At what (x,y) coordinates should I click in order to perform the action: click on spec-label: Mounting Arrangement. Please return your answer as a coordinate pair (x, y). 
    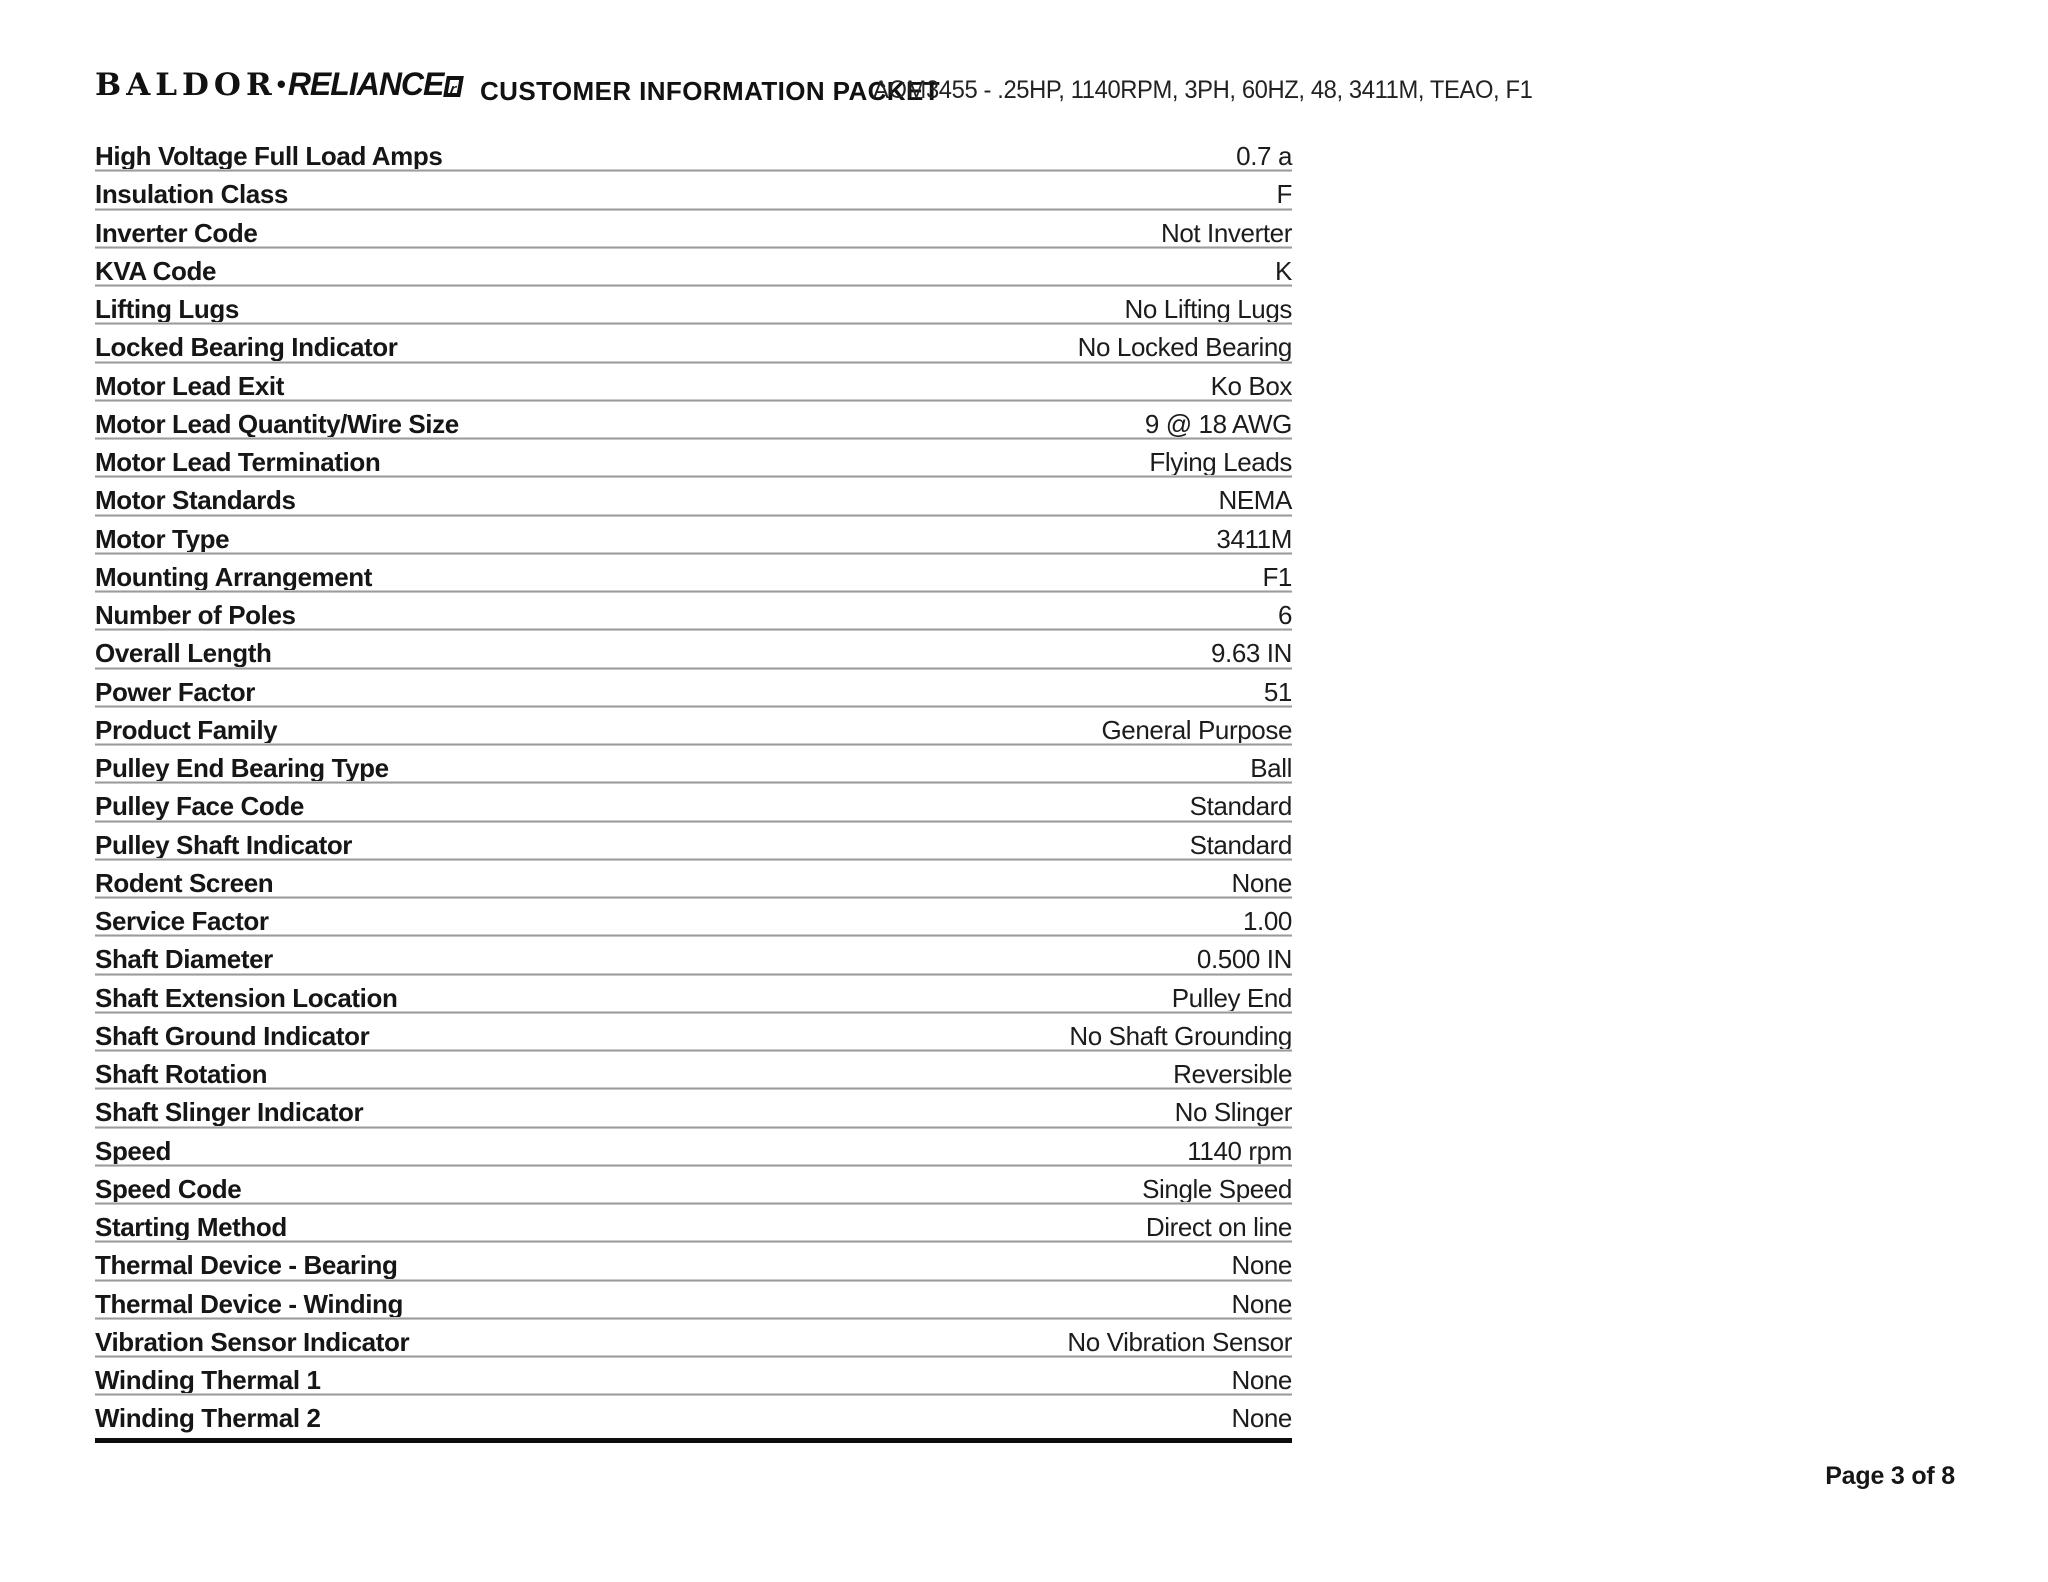
    Looking at the image, I should click on (234, 576).